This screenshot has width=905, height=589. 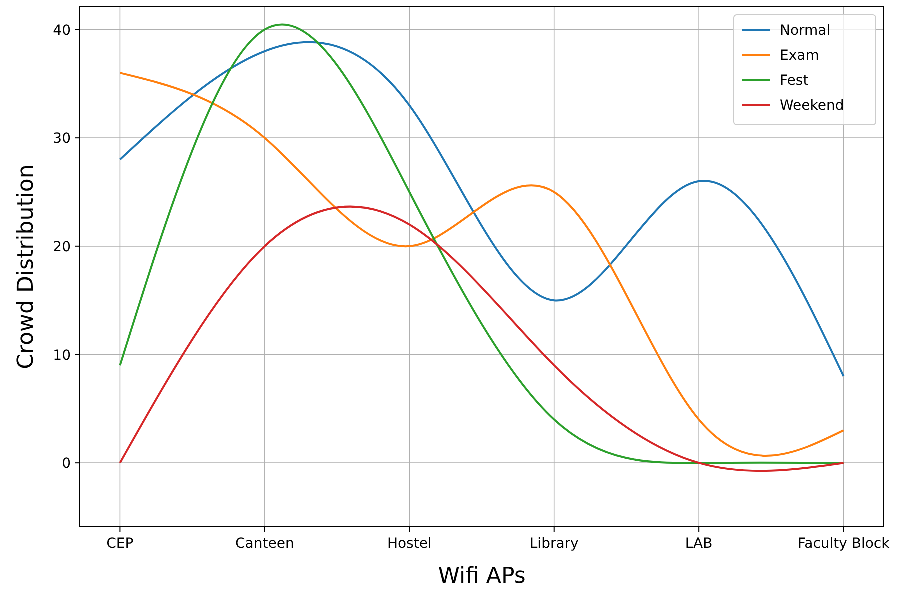 I want to click on x-tick-label: Library, so click(x=554, y=544).